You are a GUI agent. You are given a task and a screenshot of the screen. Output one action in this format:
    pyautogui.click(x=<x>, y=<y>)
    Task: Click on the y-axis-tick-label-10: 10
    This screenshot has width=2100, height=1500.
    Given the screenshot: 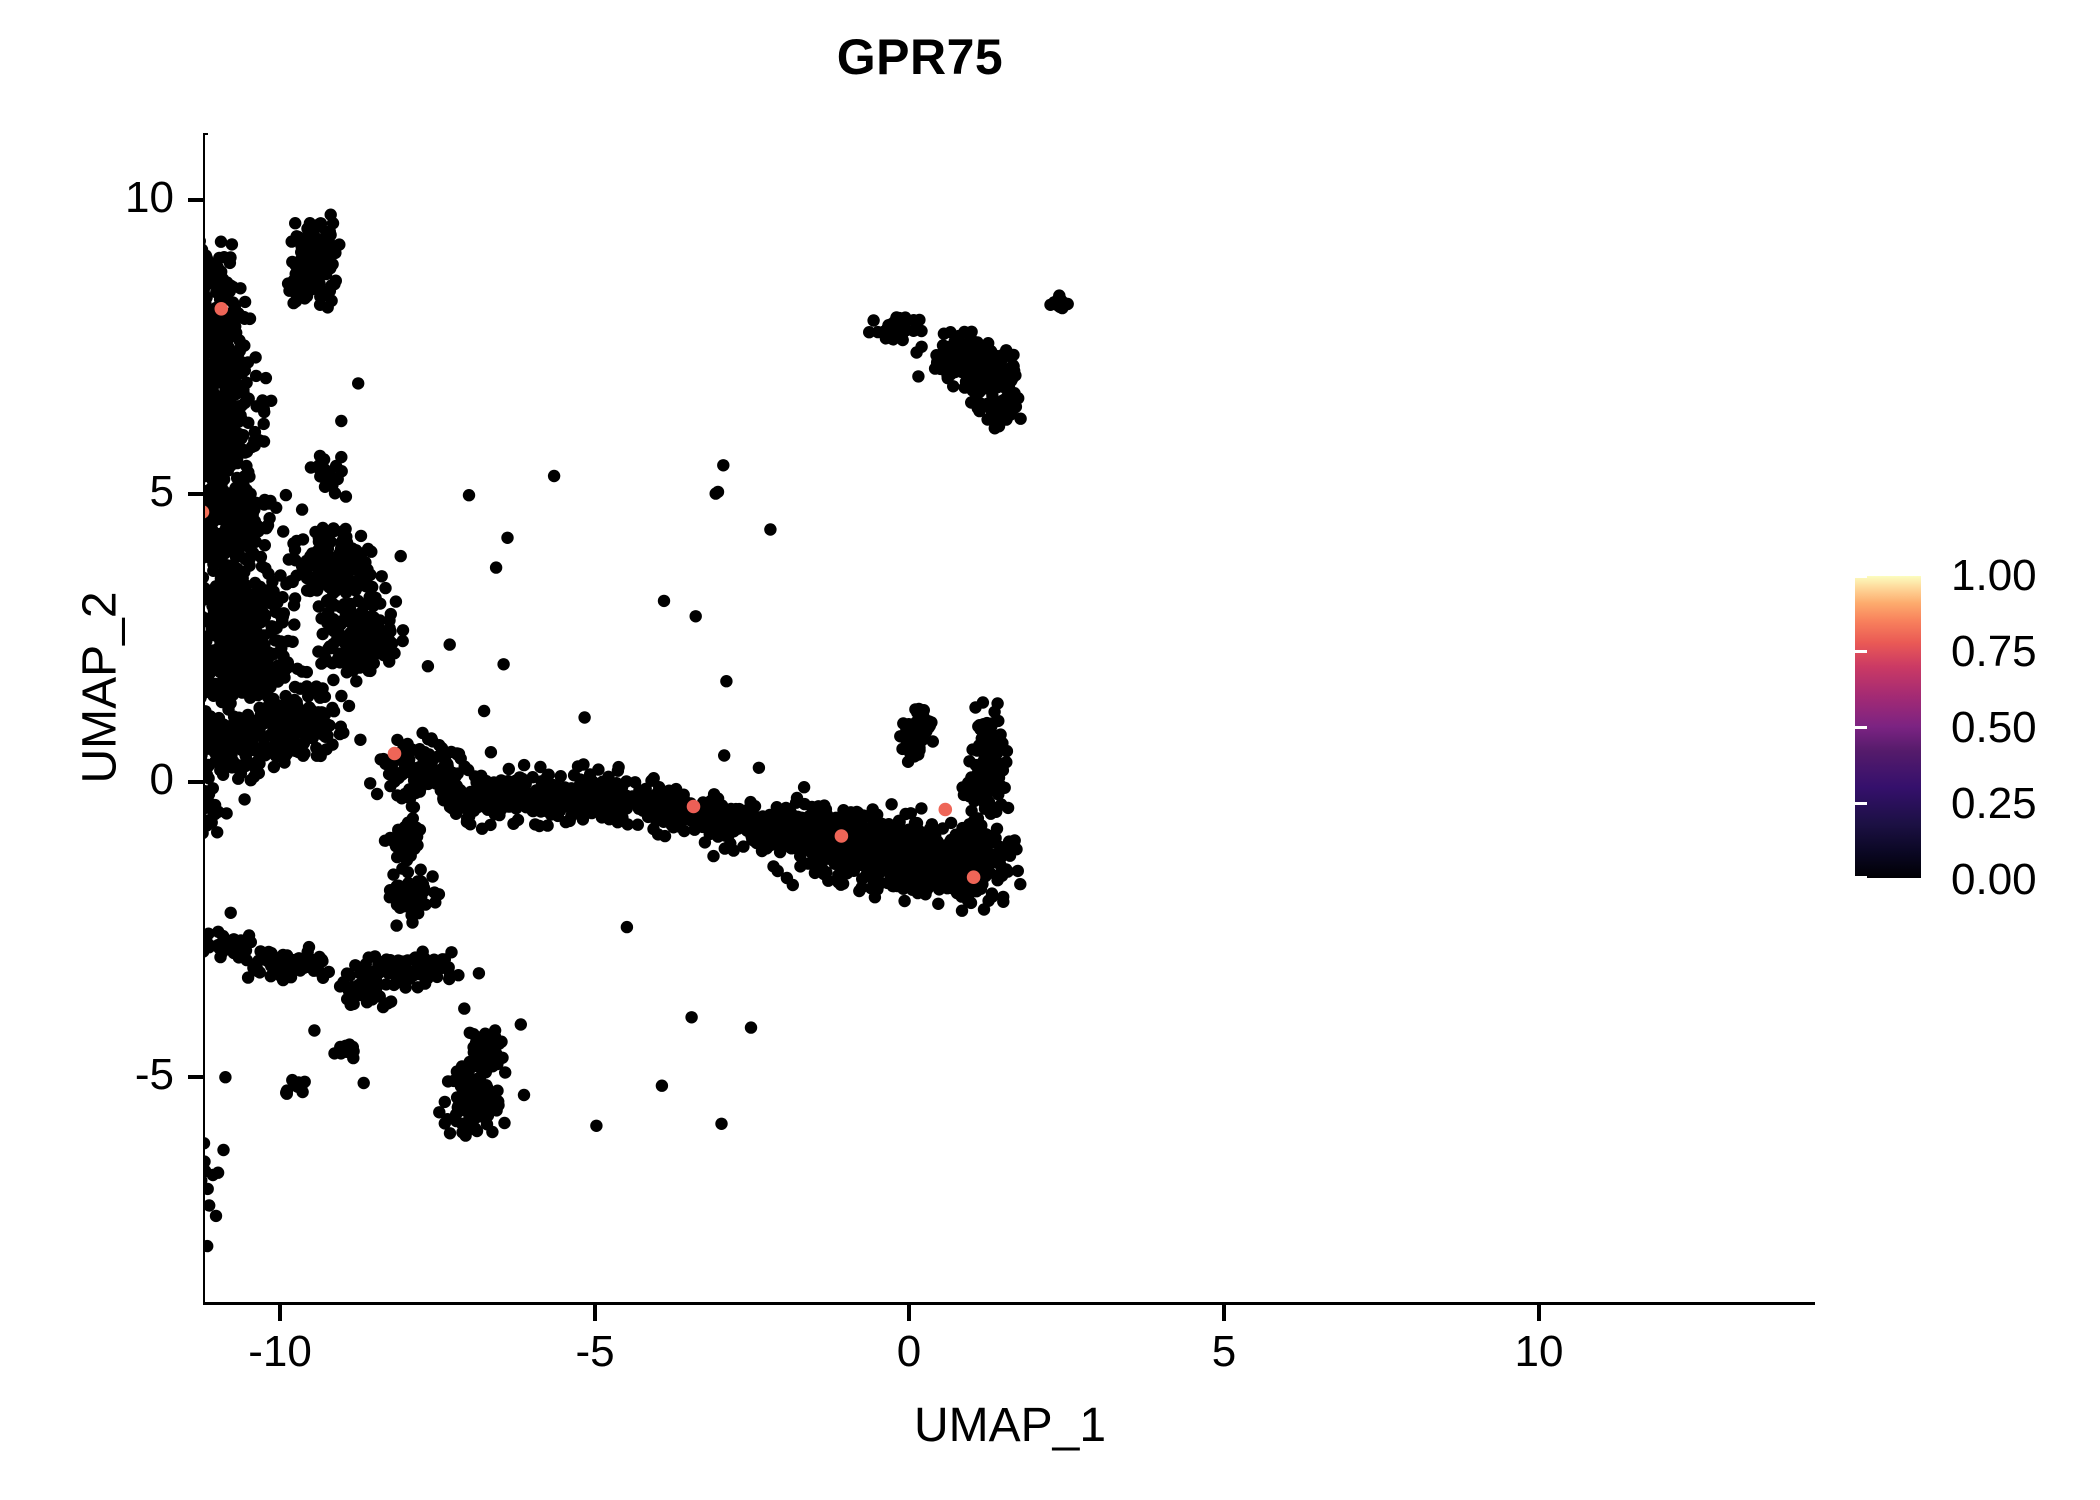 What is the action you would take?
    pyautogui.click(x=104, y=198)
    